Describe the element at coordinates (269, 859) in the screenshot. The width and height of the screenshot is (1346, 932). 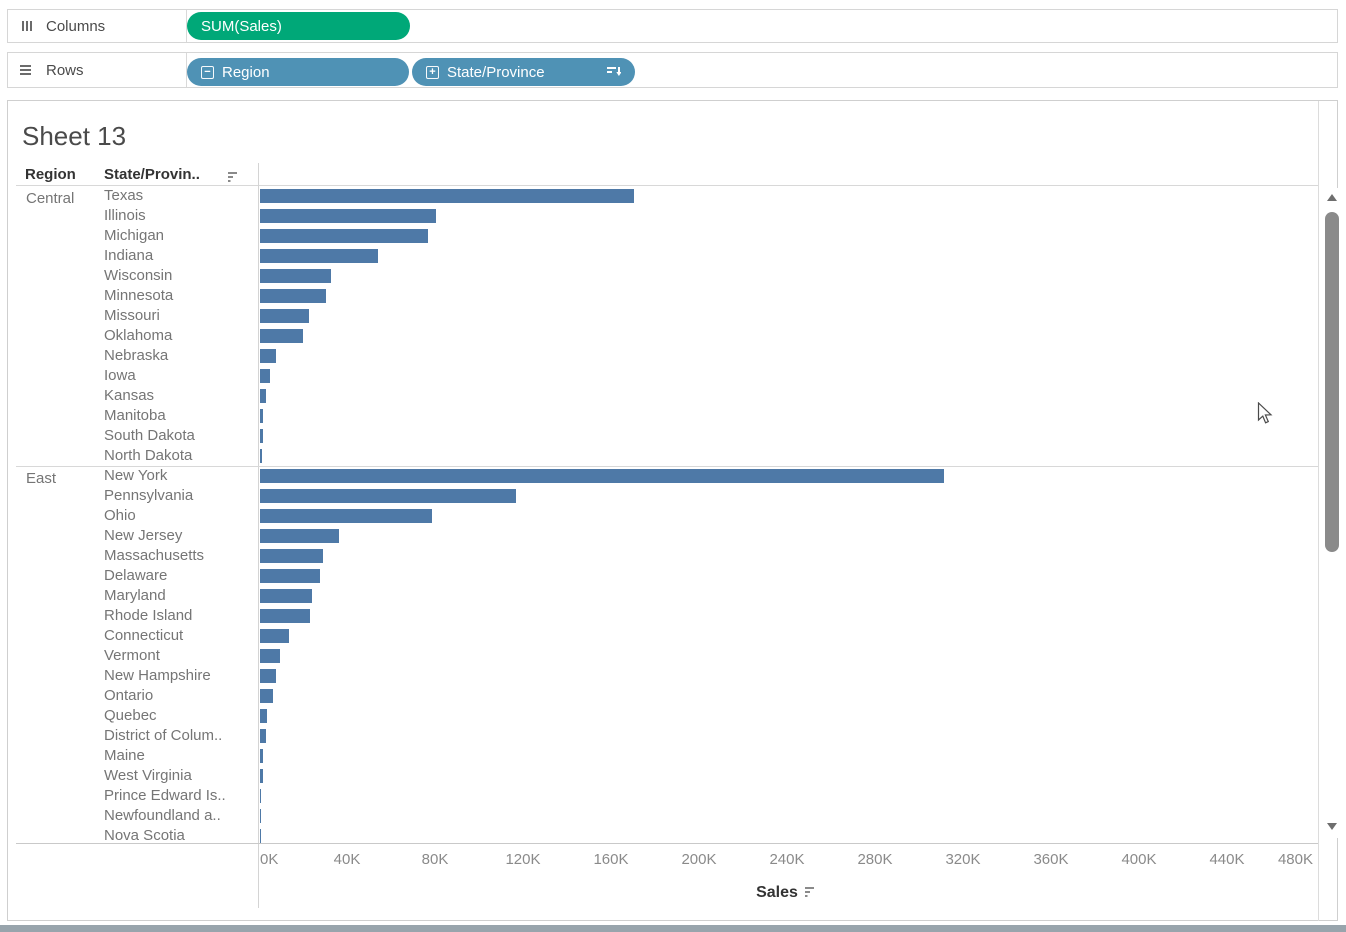
I see `x-axis-tick: 0K` at that location.